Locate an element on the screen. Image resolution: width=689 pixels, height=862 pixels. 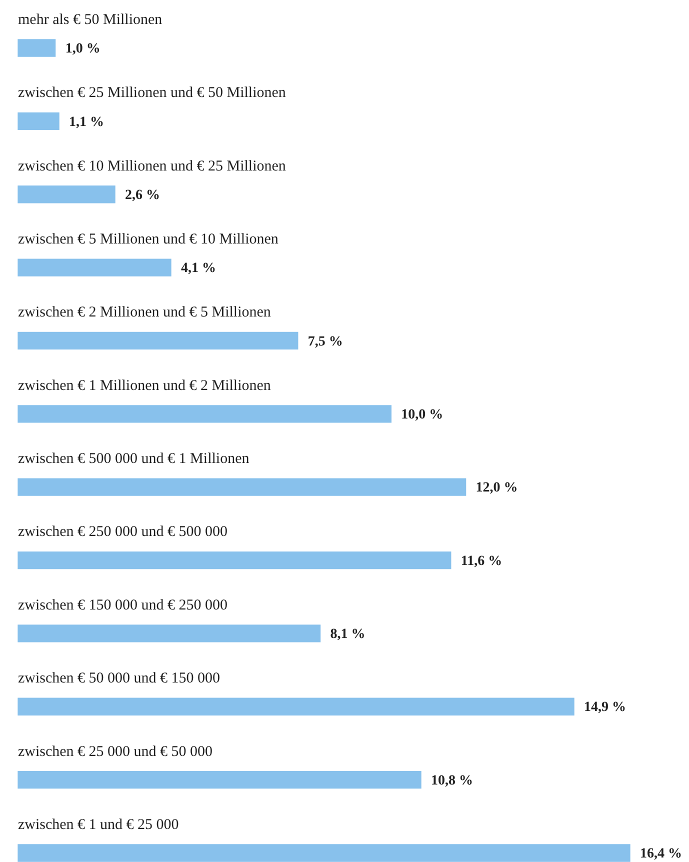
y-tick-label: zwischen € 50 000 und € 150 000 is located at coordinates (119, 678).